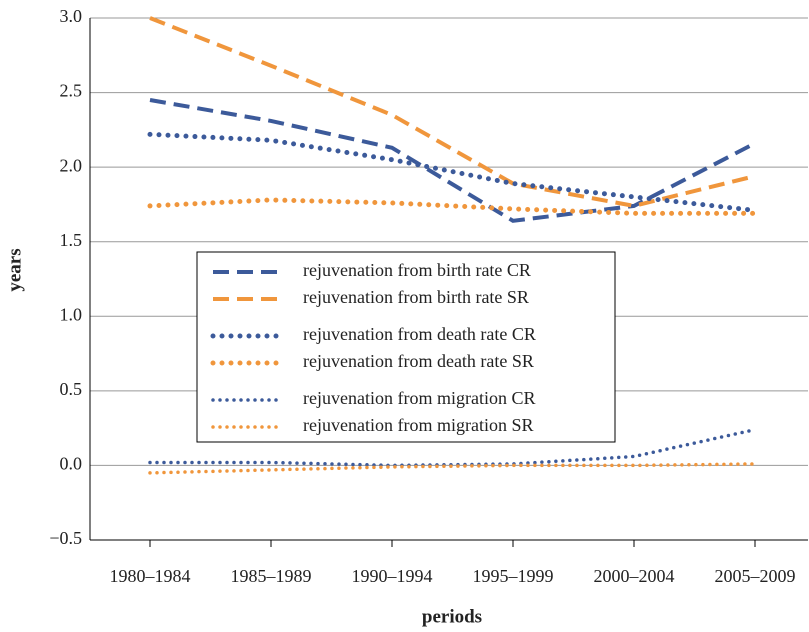  What do you see at coordinates (392, 576) in the screenshot?
I see `x-tick-label: 1990–1994` at bounding box center [392, 576].